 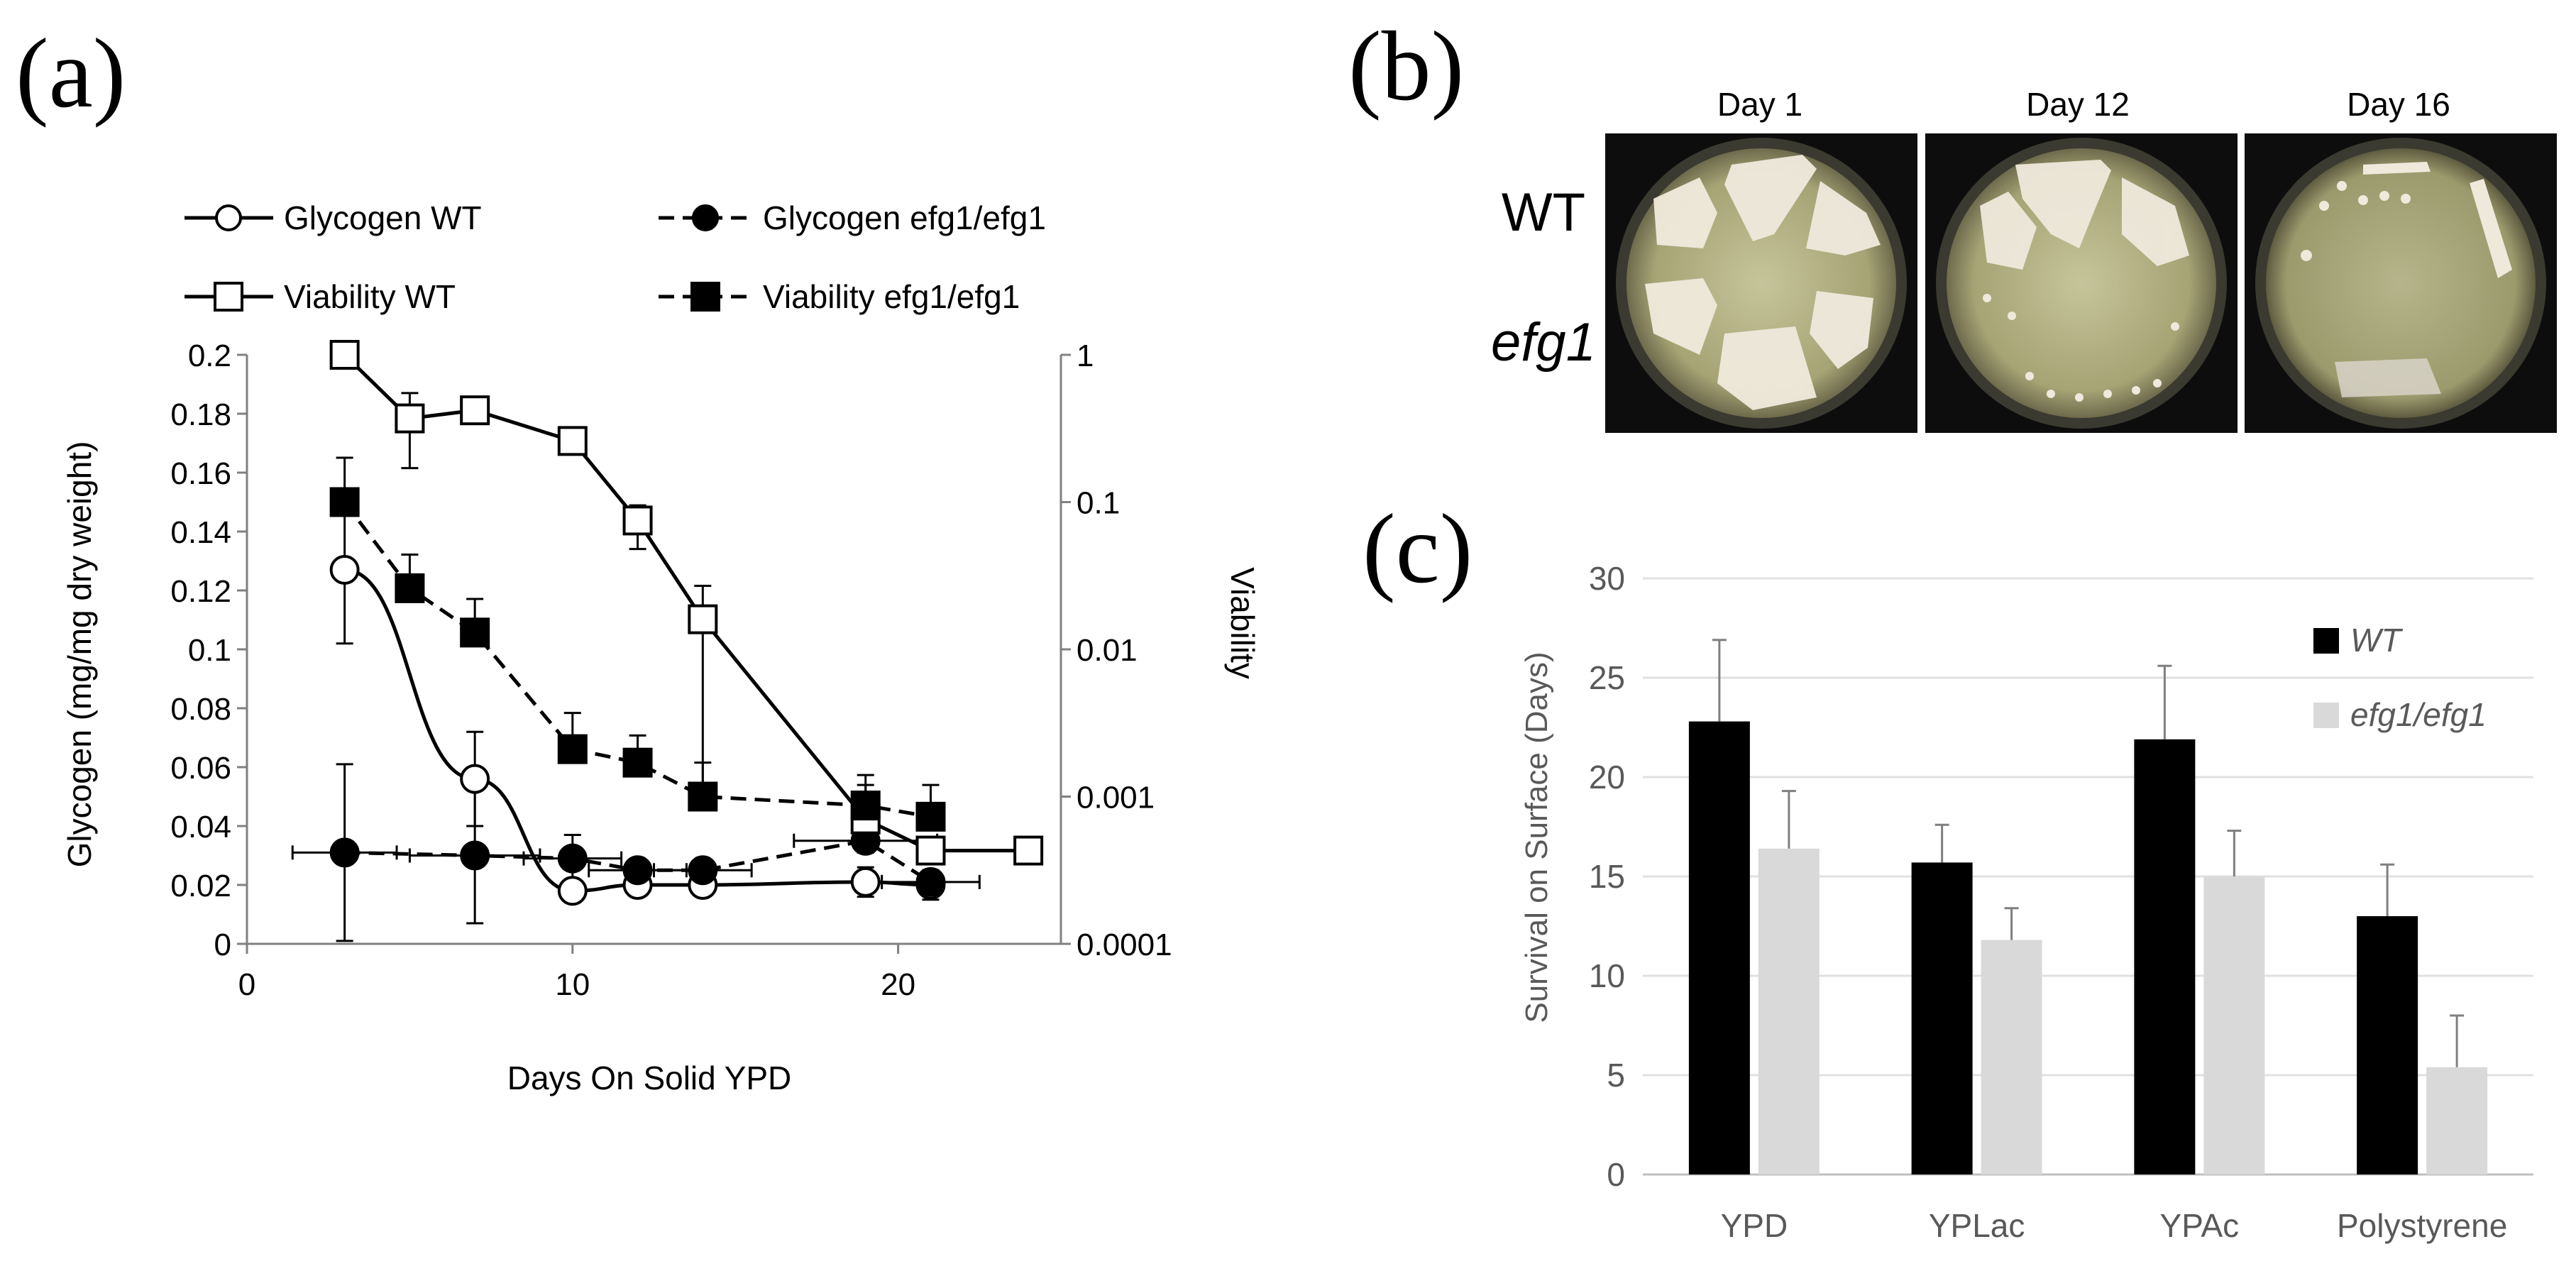 What do you see at coordinates (1536, 837) in the screenshot?
I see `chart-c-y-axis-title: Survival on Surface (Days)` at bounding box center [1536, 837].